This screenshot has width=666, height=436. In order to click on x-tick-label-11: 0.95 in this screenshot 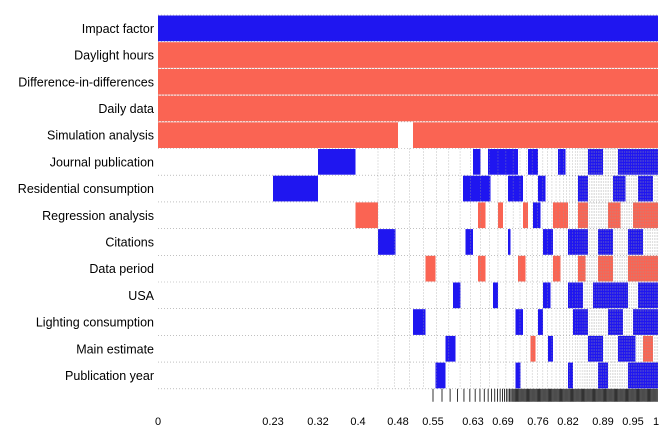, I will do `click(632, 422)`.